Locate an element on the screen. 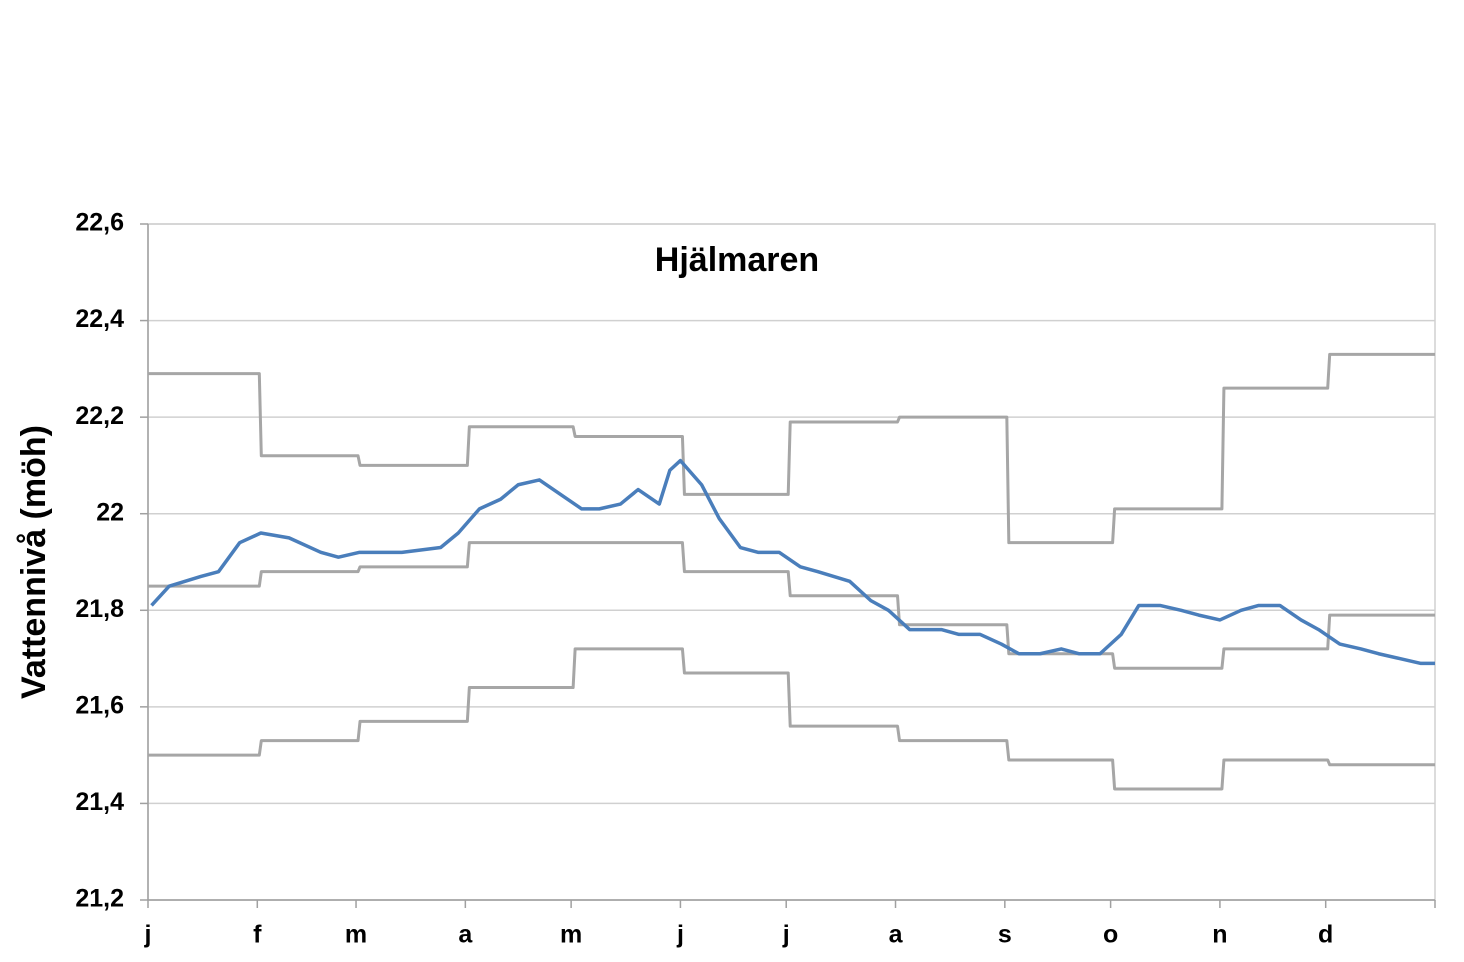  y-tick-label: 21,8 is located at coordinates (99, 609).